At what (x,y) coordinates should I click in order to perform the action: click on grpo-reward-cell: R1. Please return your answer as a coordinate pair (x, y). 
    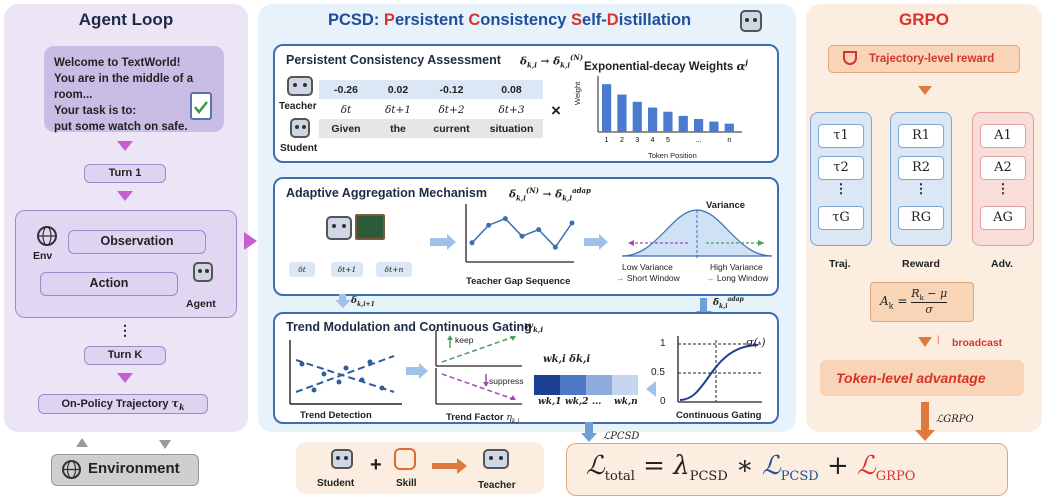
    Looking at the image, I should click on (921, 136).